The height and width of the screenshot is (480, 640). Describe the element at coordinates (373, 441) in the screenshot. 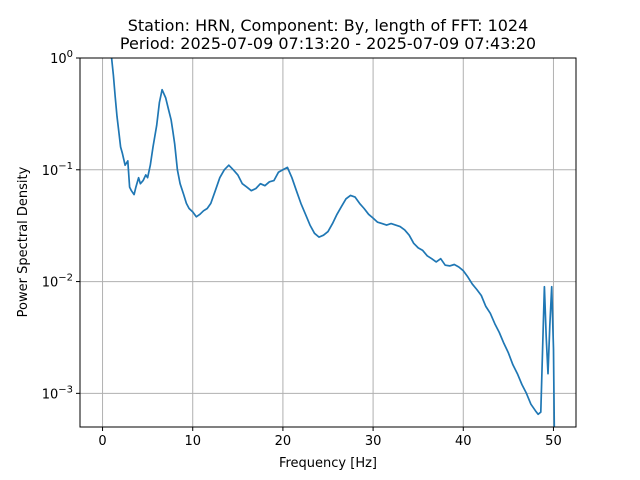

I see `x-tick-label: 30` at that location.